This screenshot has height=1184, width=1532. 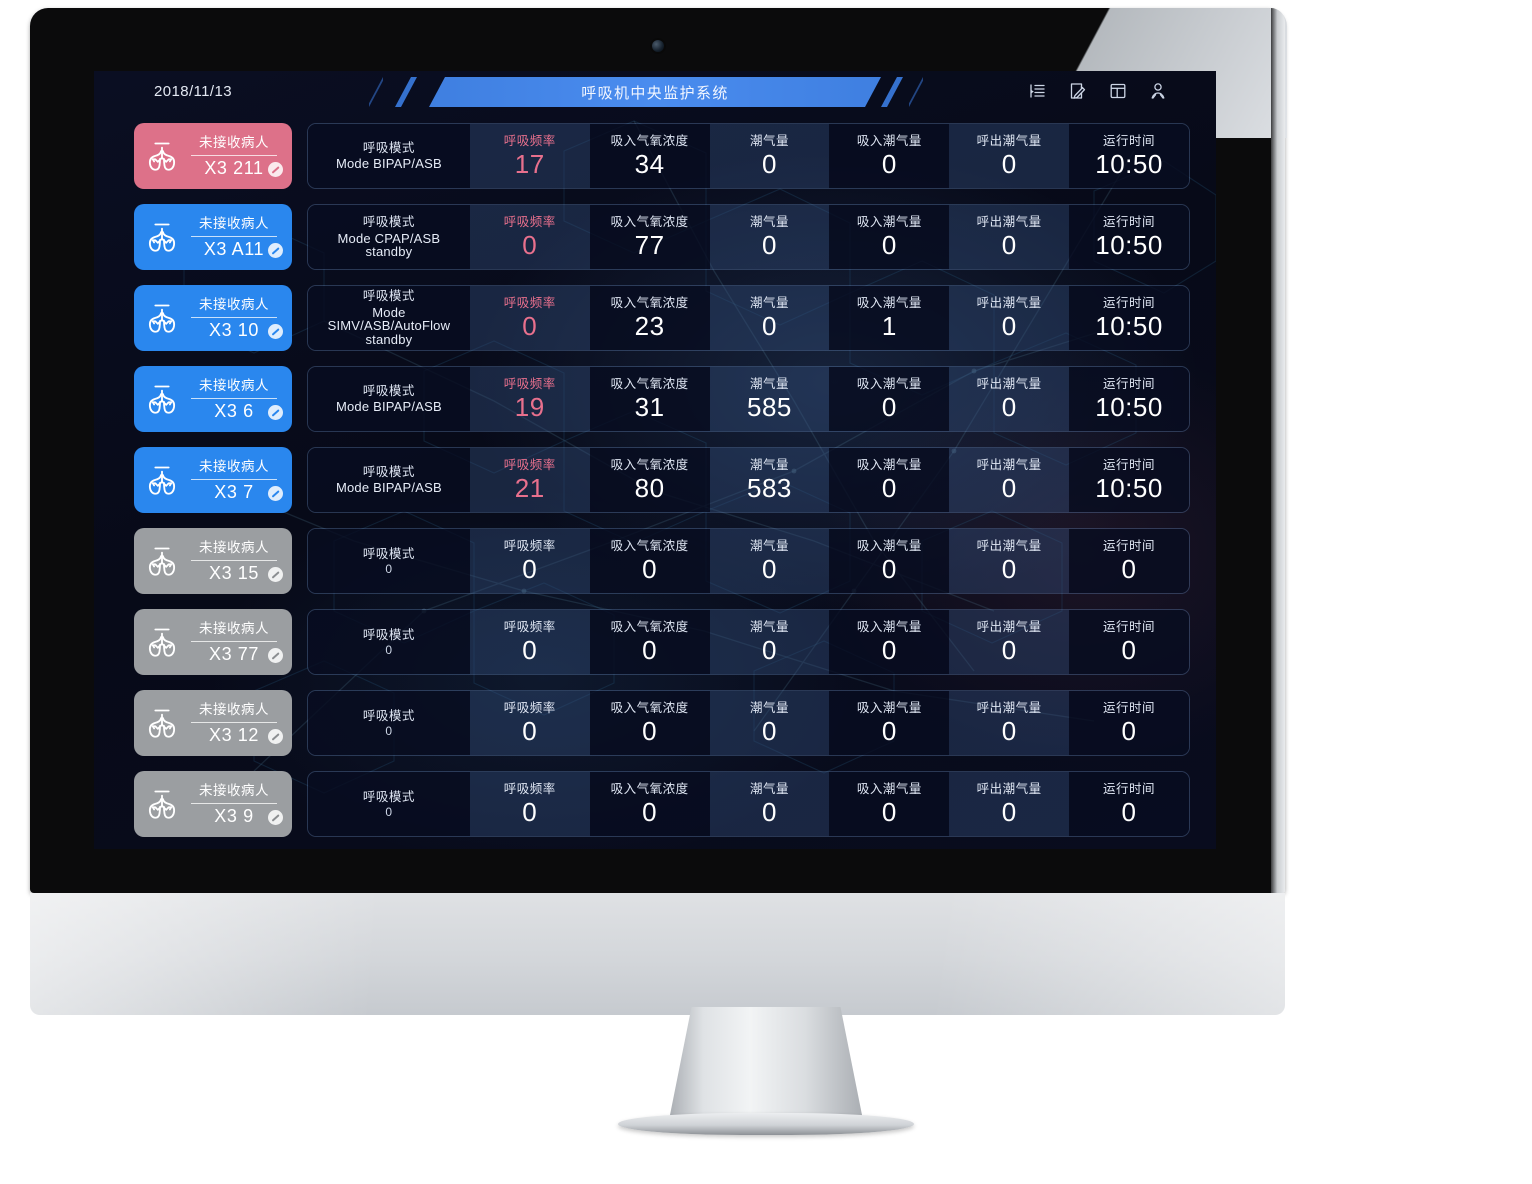 What do you see at coordinates (234, 156) in the screenshot?
I see `patient-info: 未接收病人 X3 211` at bounding box center [234, 156].